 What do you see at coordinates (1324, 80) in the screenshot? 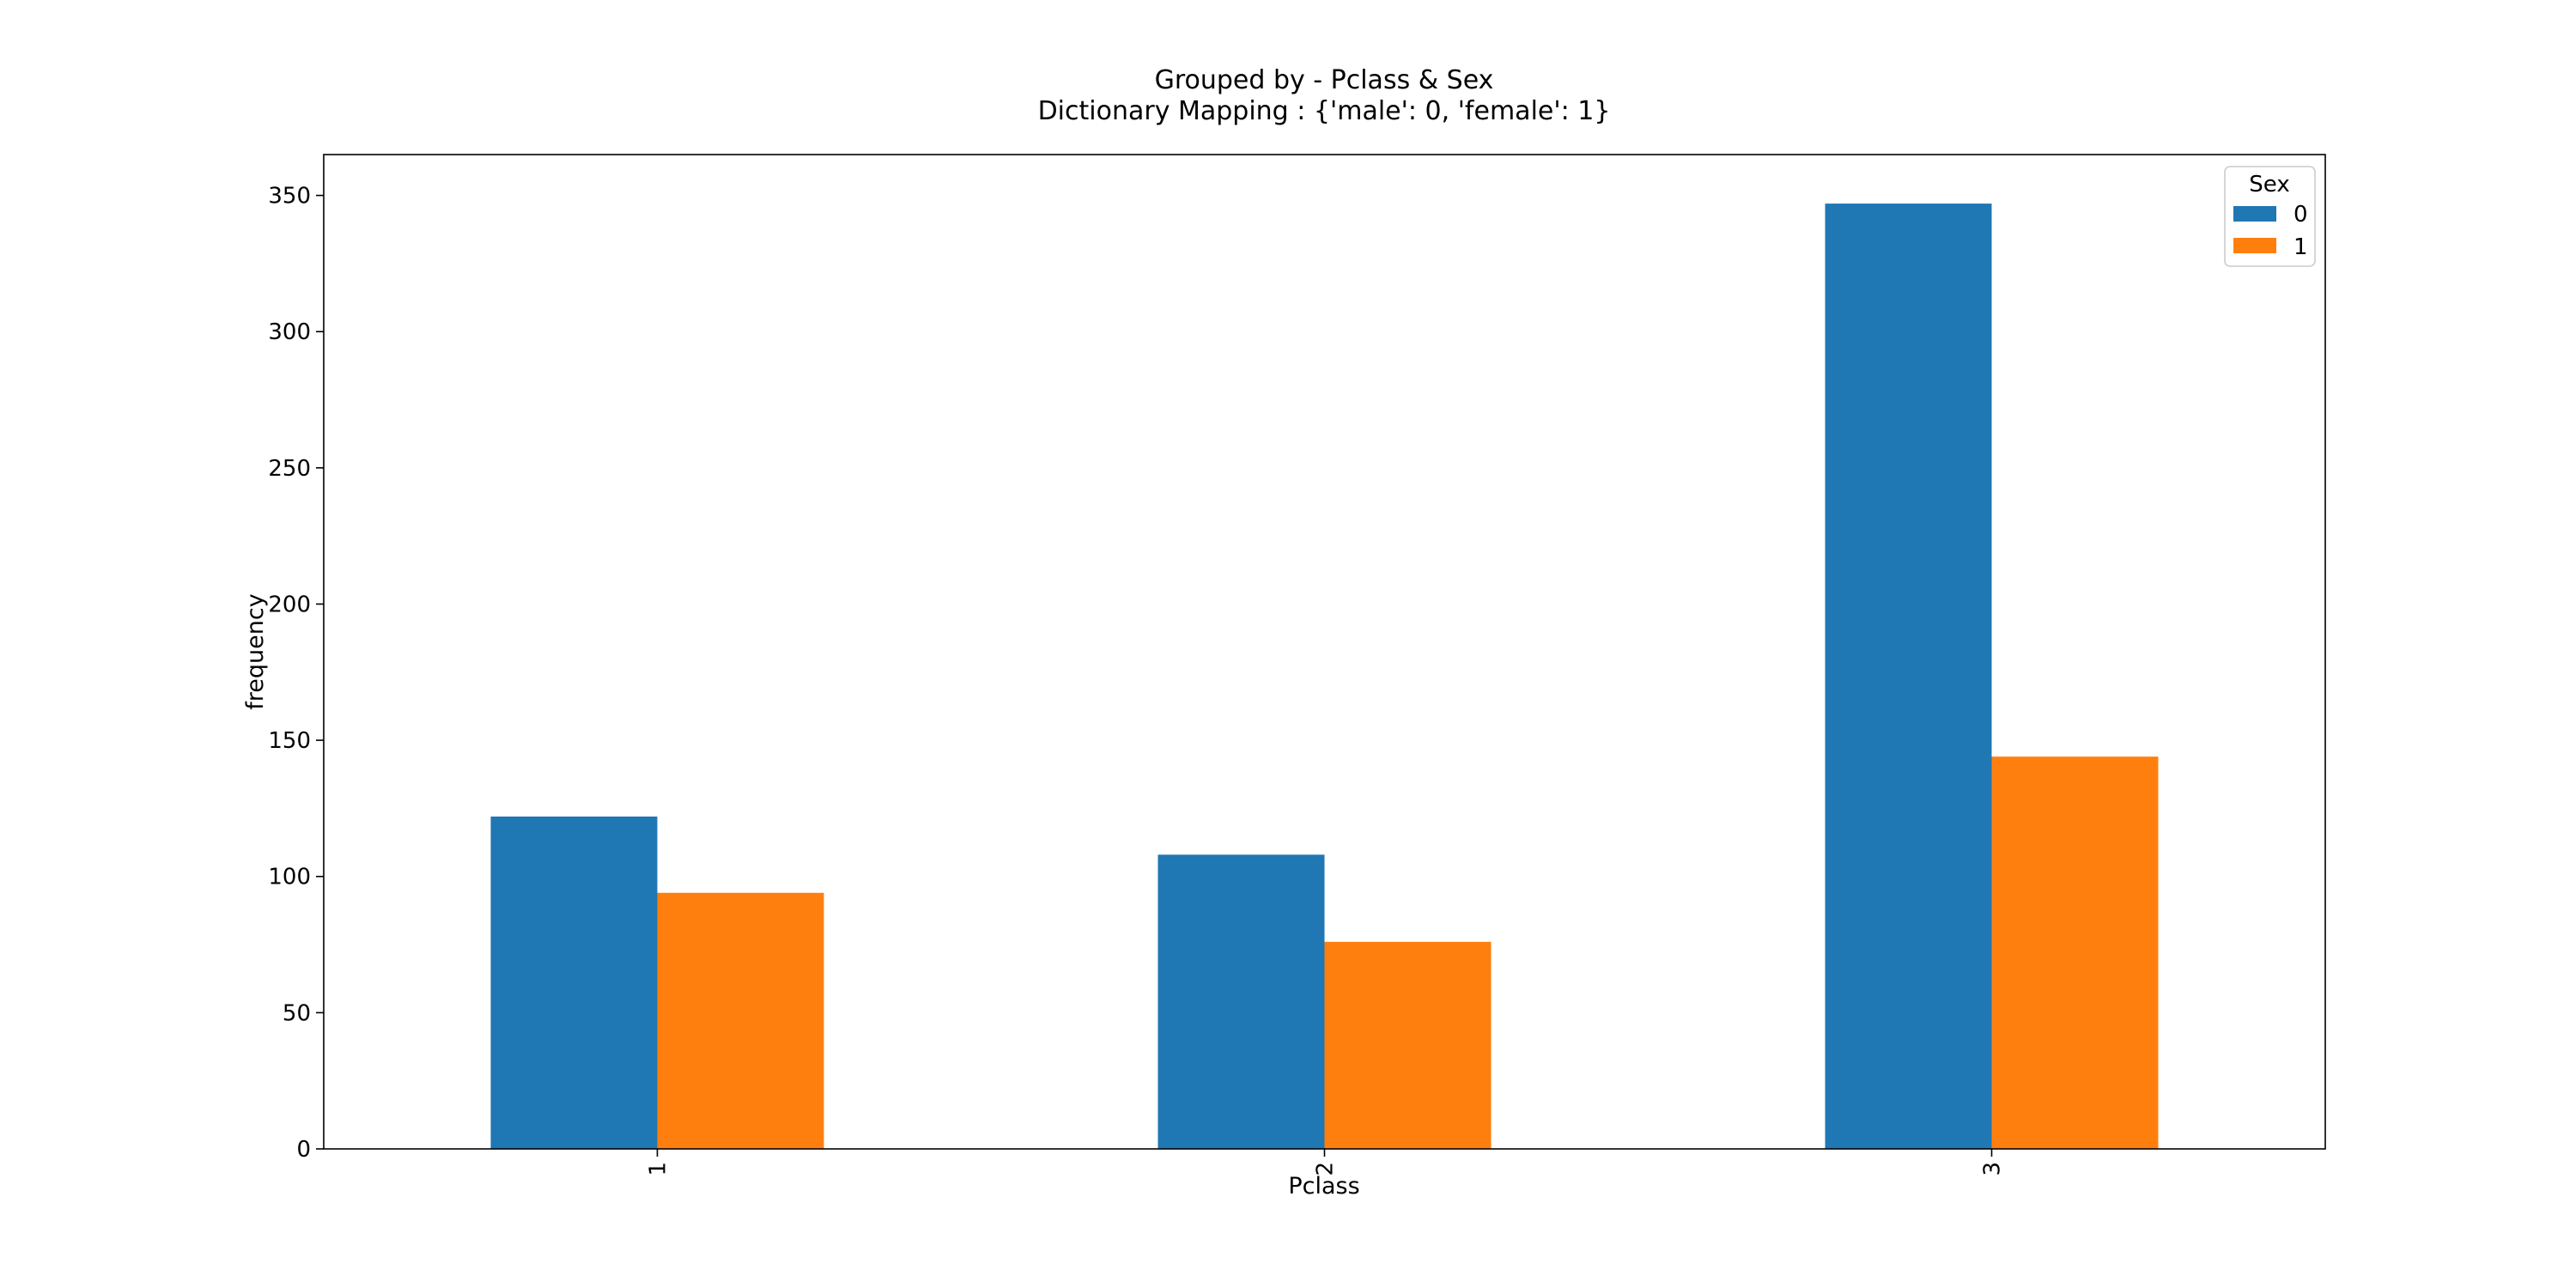
I see `chart-title: Grouped by - Pclass & Sex` at bounding box center [1324, 80].